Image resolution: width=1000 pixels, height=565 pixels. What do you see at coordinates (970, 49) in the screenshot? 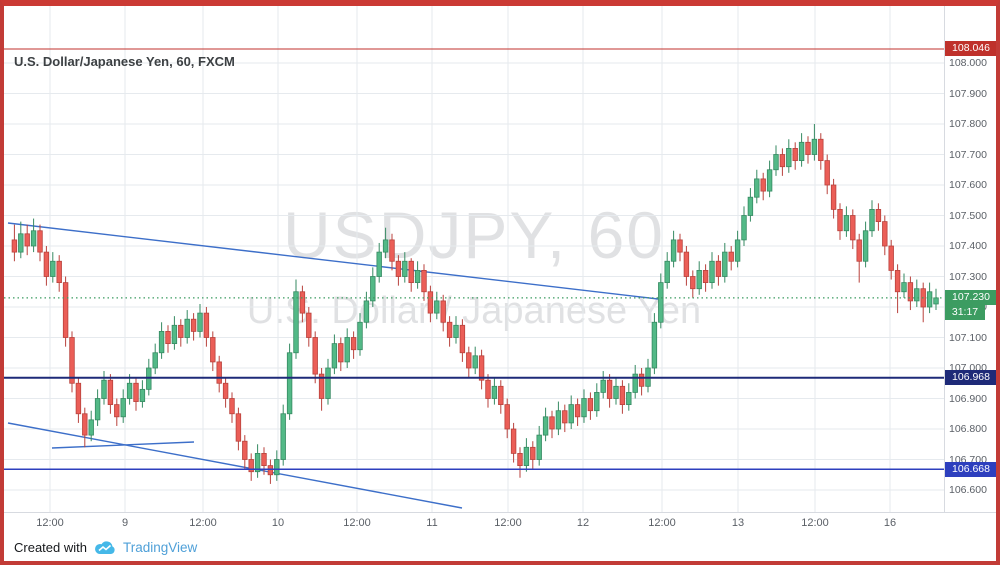
I see `alert-level-badge: 108.046` at bounding box center [970, 49].